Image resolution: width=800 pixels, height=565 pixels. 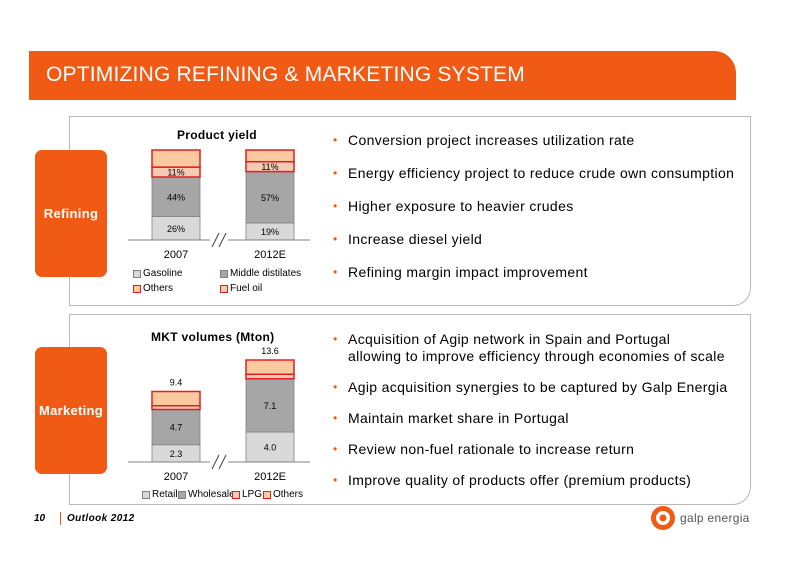 I want to click on mkt-volumes-chart: 2.3 4.7 9.4 2007 4.0 7.1 13.6 2012E, so click(x=219, y=414).